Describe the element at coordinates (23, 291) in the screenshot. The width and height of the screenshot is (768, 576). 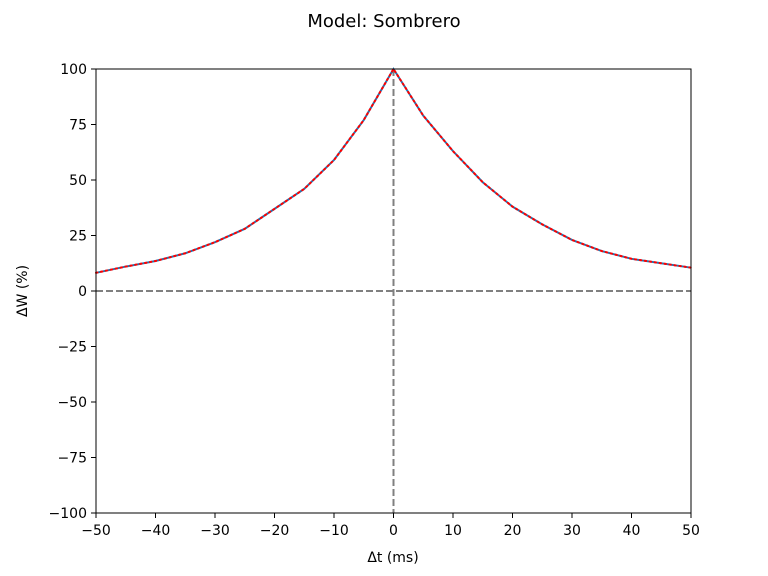
I see `y-axis-label: ΔW (%)` at that location.